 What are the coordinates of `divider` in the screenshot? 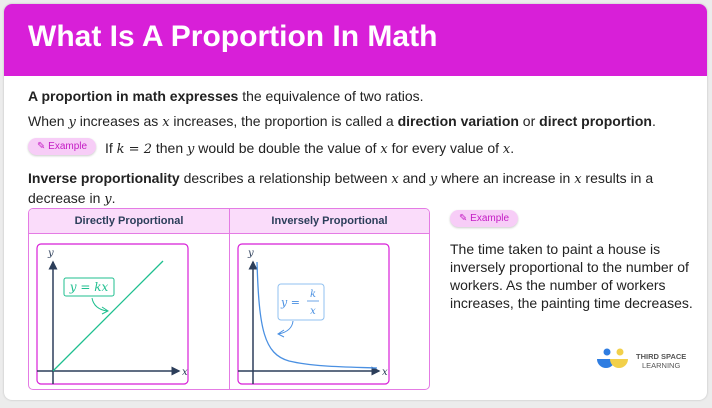 It's located at (229, 299).